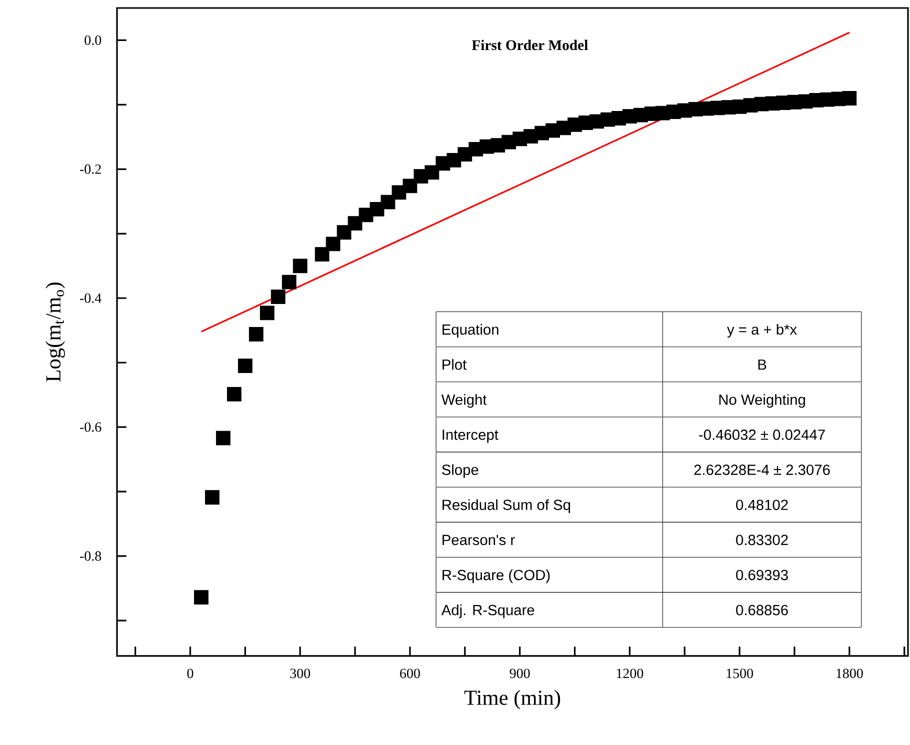 The width and height of the screenshot is (910, 745). What do you see at coordinates (487, 611) in the screenshot?
I see `annotation: Adj. R-Square` at bounding box center [487, 611].